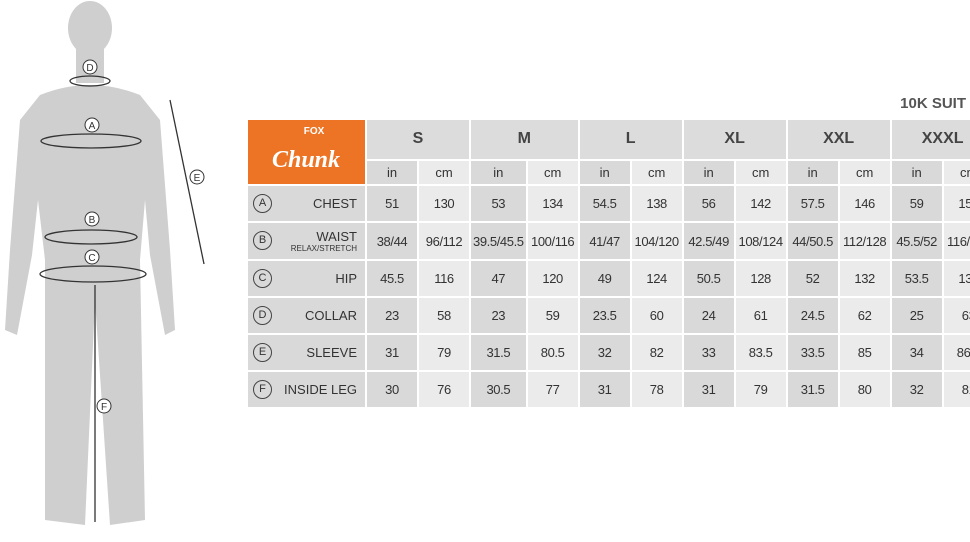  Describe the element at coordinates (306, 315) in the screenshot. I see `measurement-label: D COLLAR` at that location.